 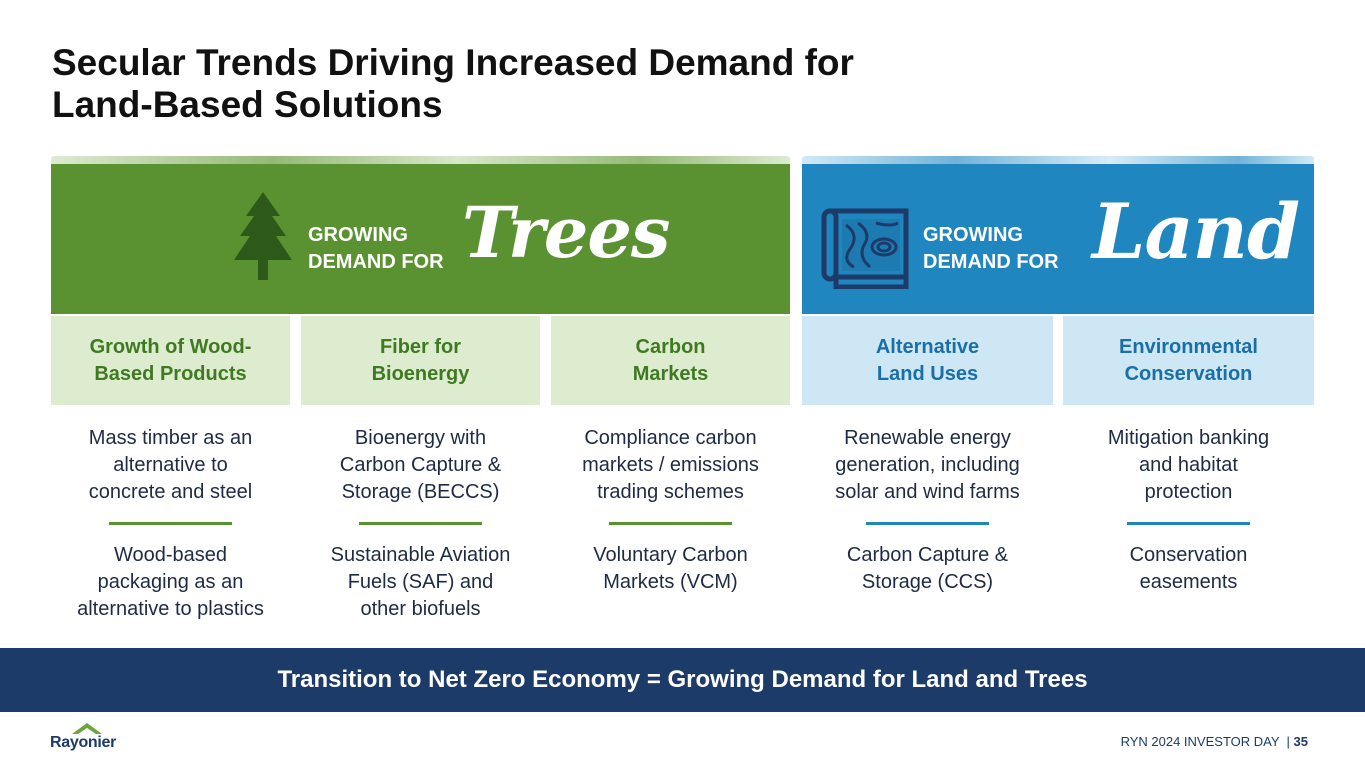 I want to click on item-line: Storage (CCS), so click(x=927, y=582).